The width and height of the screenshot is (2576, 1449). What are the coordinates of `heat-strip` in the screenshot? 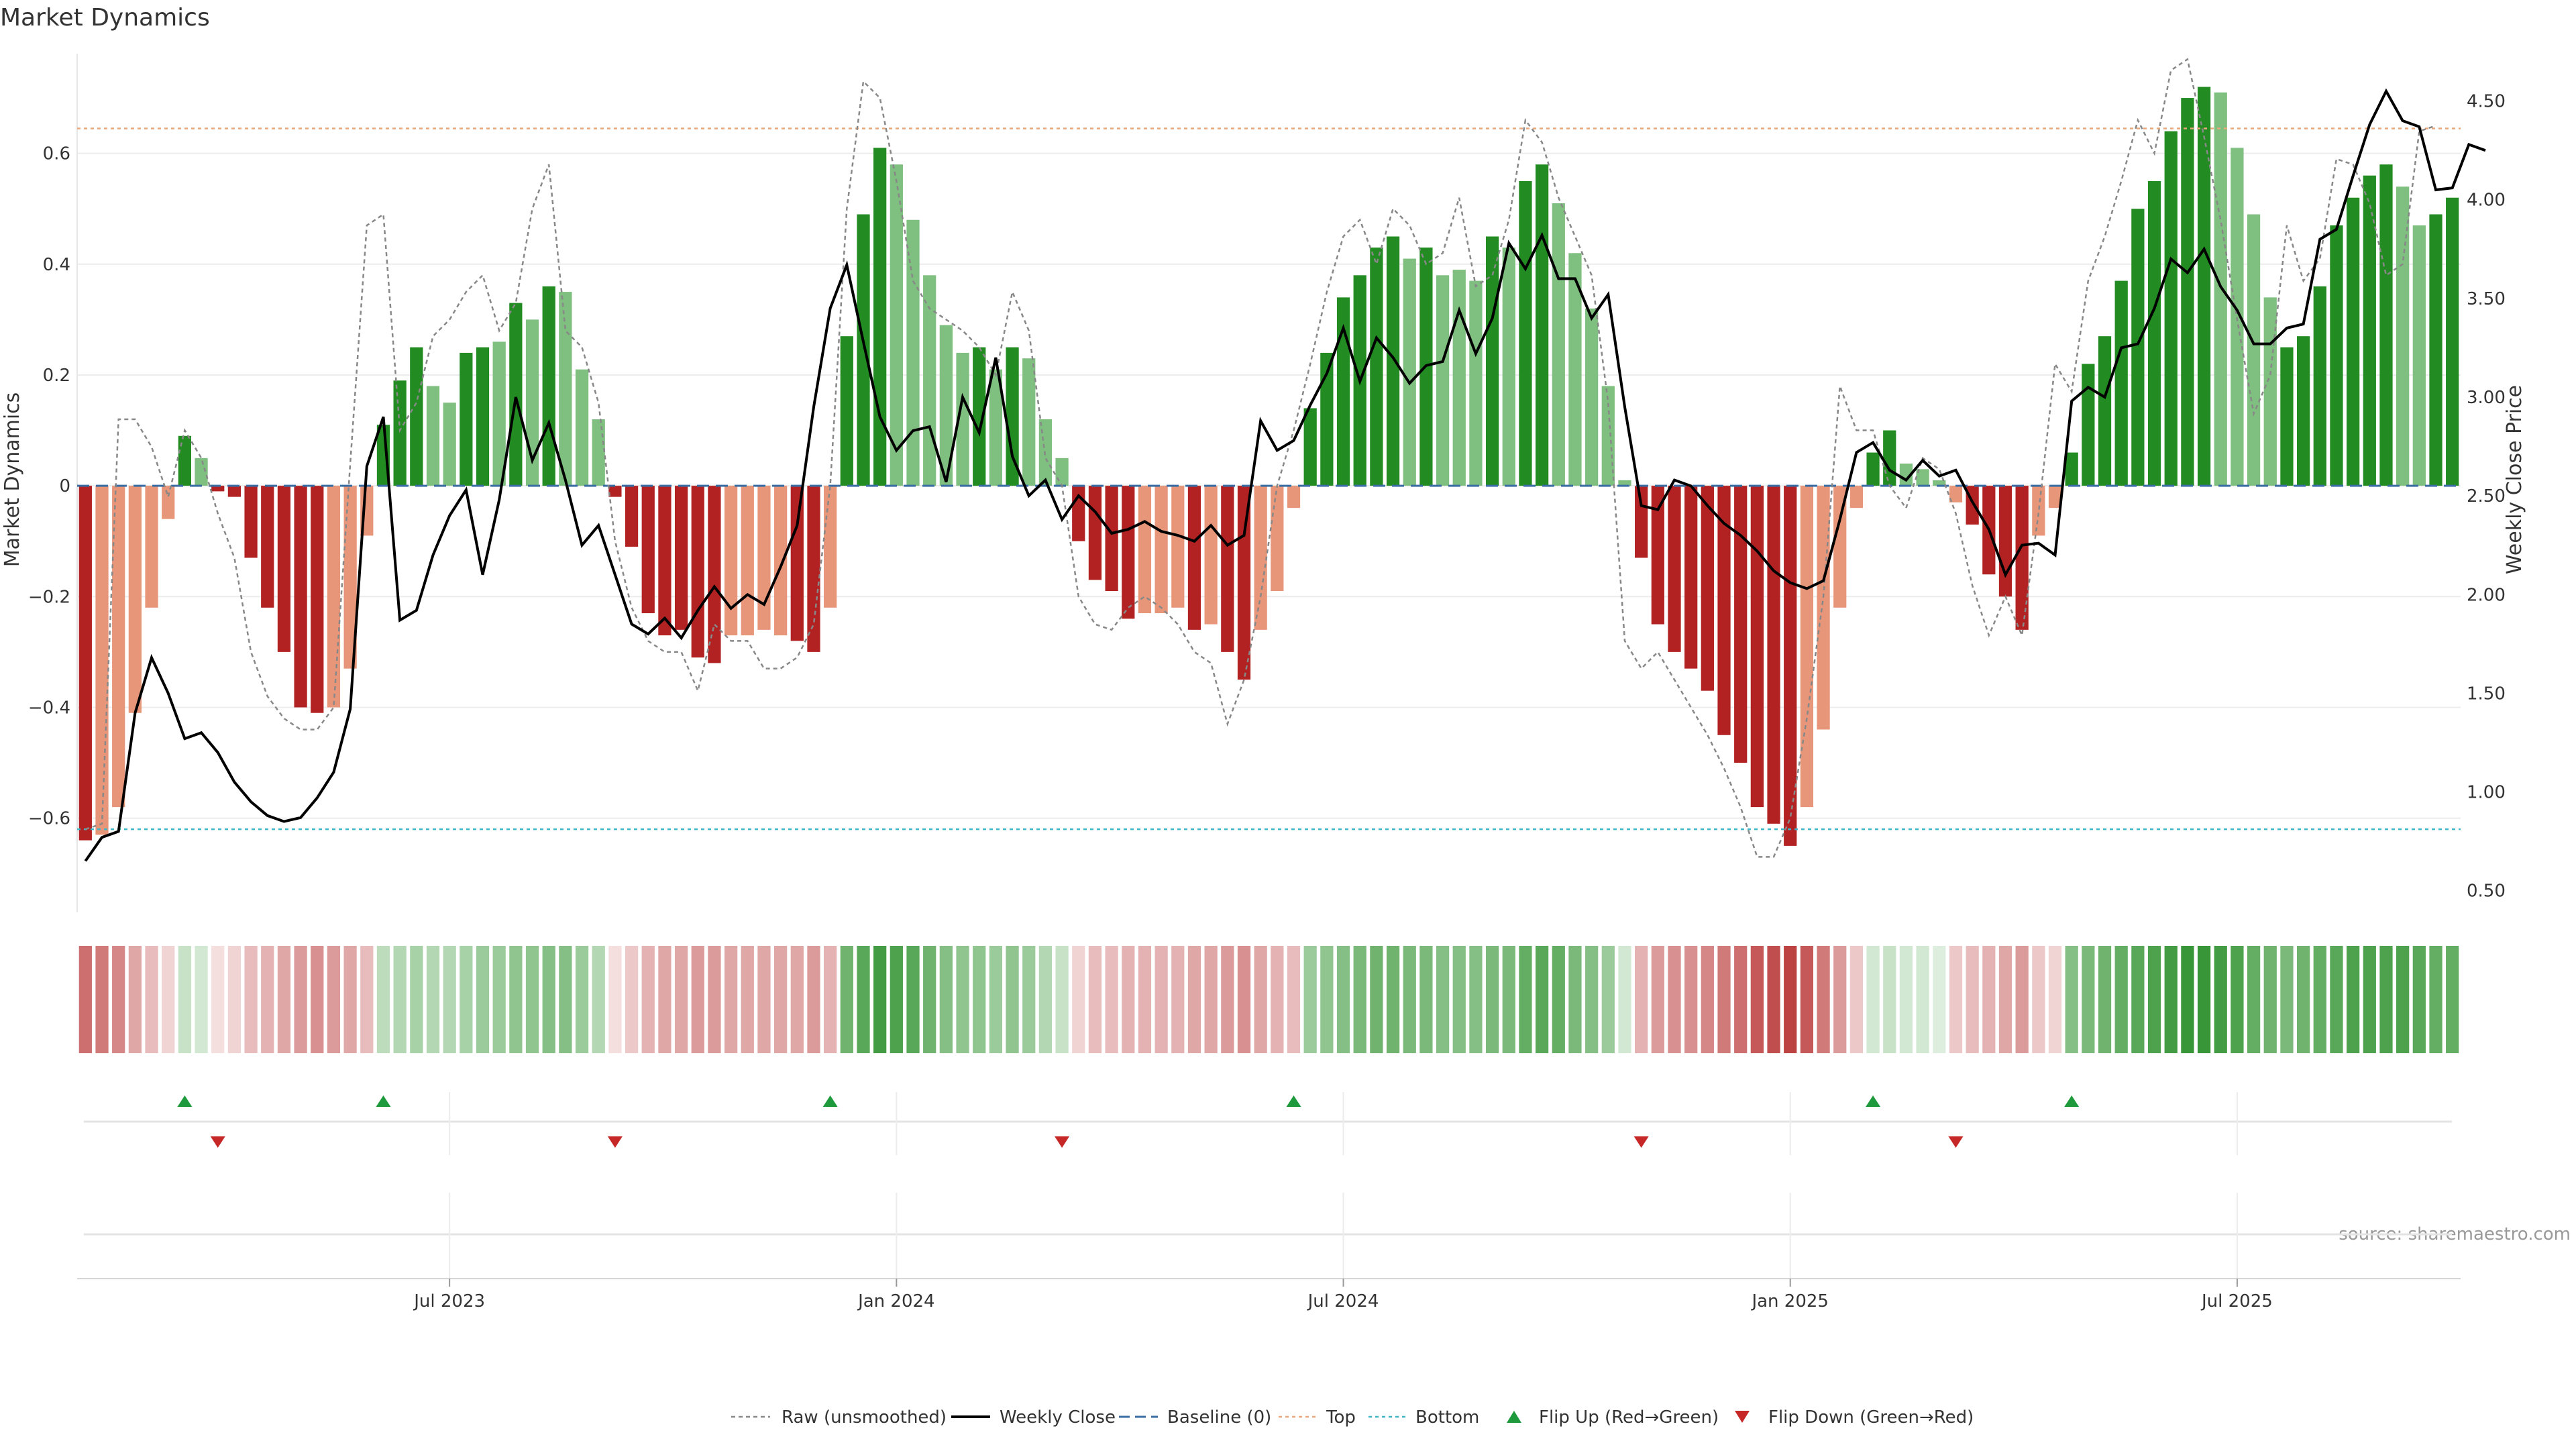 It's located at (1268, 999).